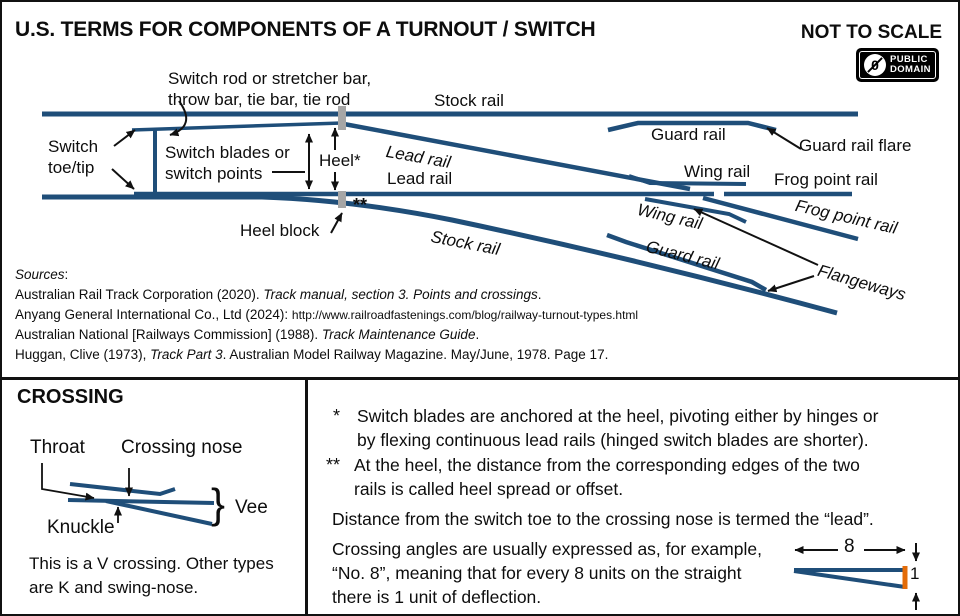 The image size is (960, 616). Describe the element at coordinates (791, 284) in the screenshot. I see `arrow-flangeway-guard` at that location.